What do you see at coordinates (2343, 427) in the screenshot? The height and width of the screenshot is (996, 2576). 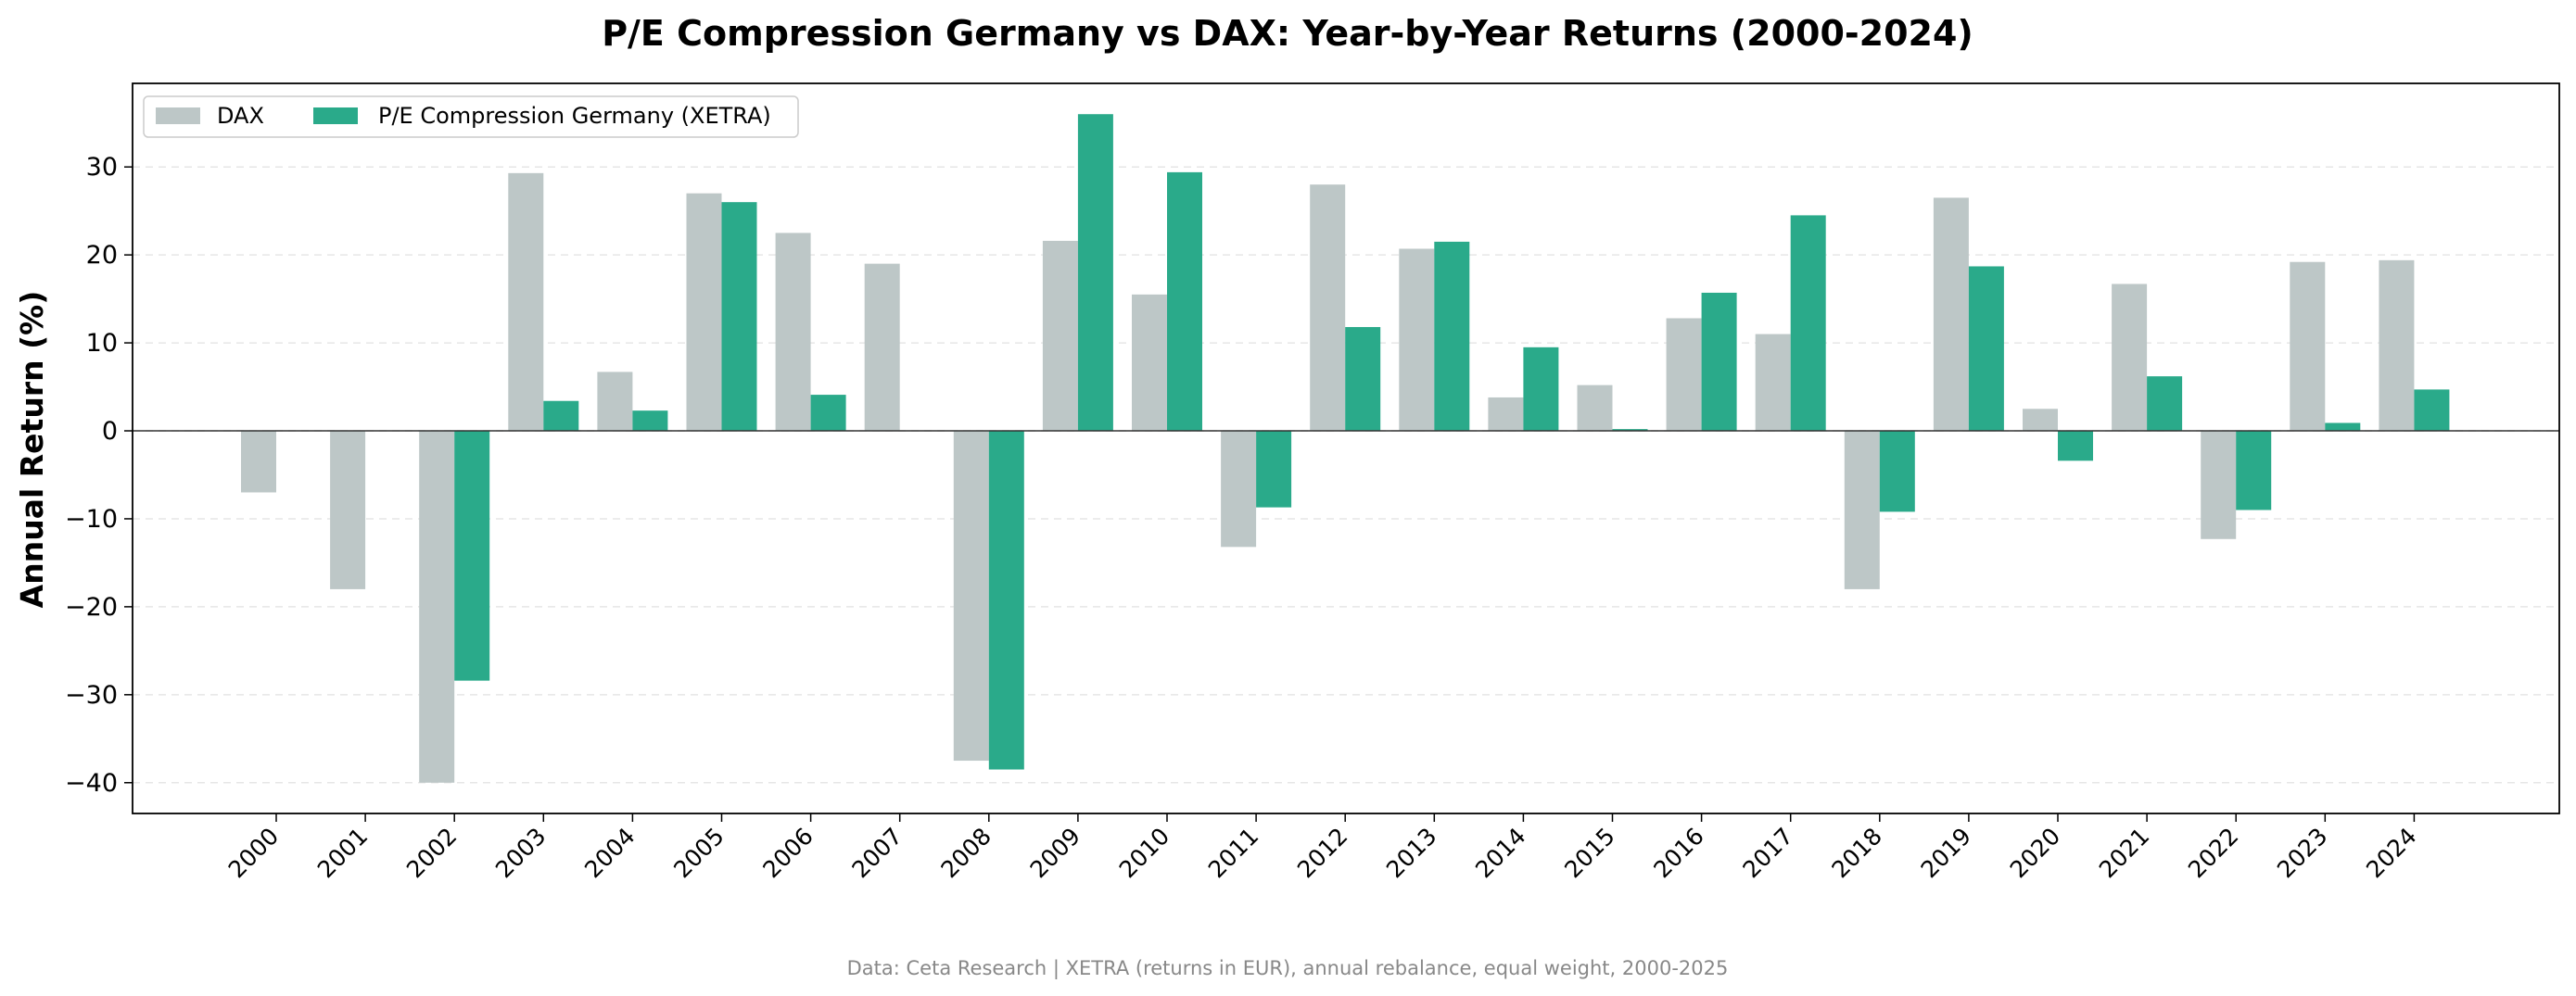 I see `bar-pe-compression-2023` at bounding box center [2343, 427].